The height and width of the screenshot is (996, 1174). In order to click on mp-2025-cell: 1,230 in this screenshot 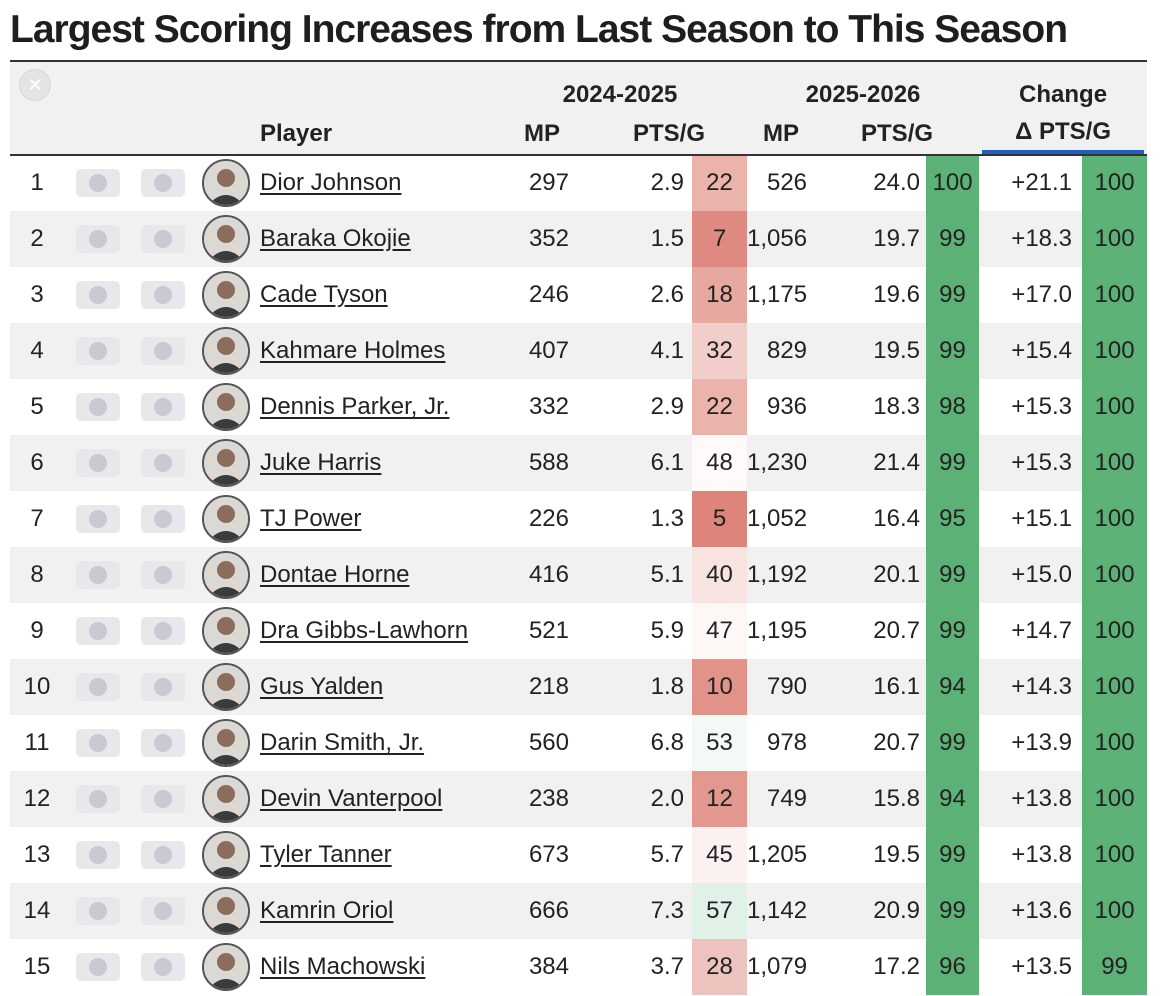, I will do `click(781, 463)`.